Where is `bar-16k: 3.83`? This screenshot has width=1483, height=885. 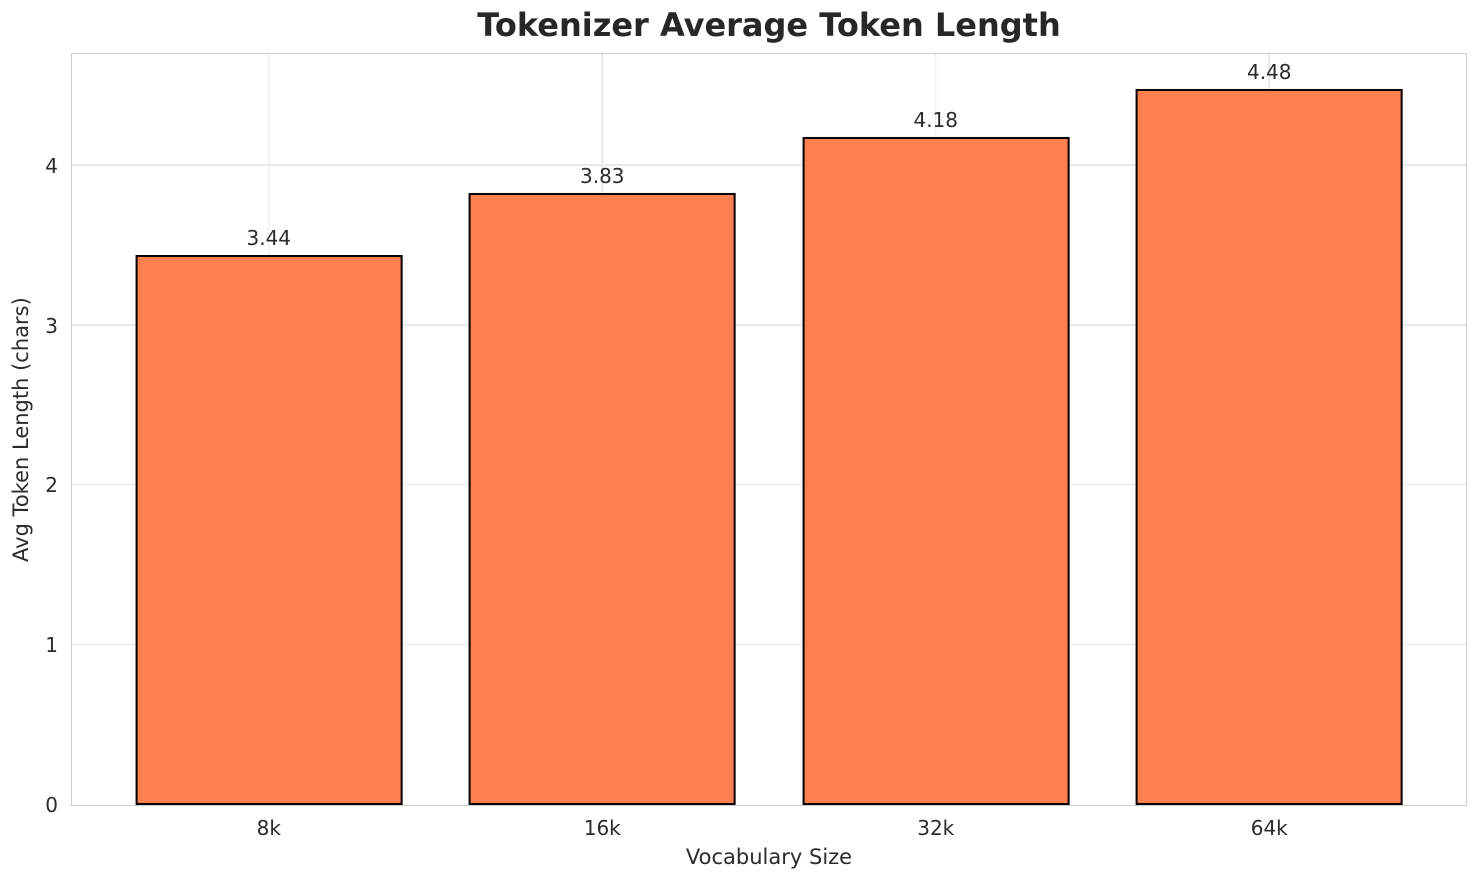
bar-16k: 3.83 is located at coordinates (602, 484).